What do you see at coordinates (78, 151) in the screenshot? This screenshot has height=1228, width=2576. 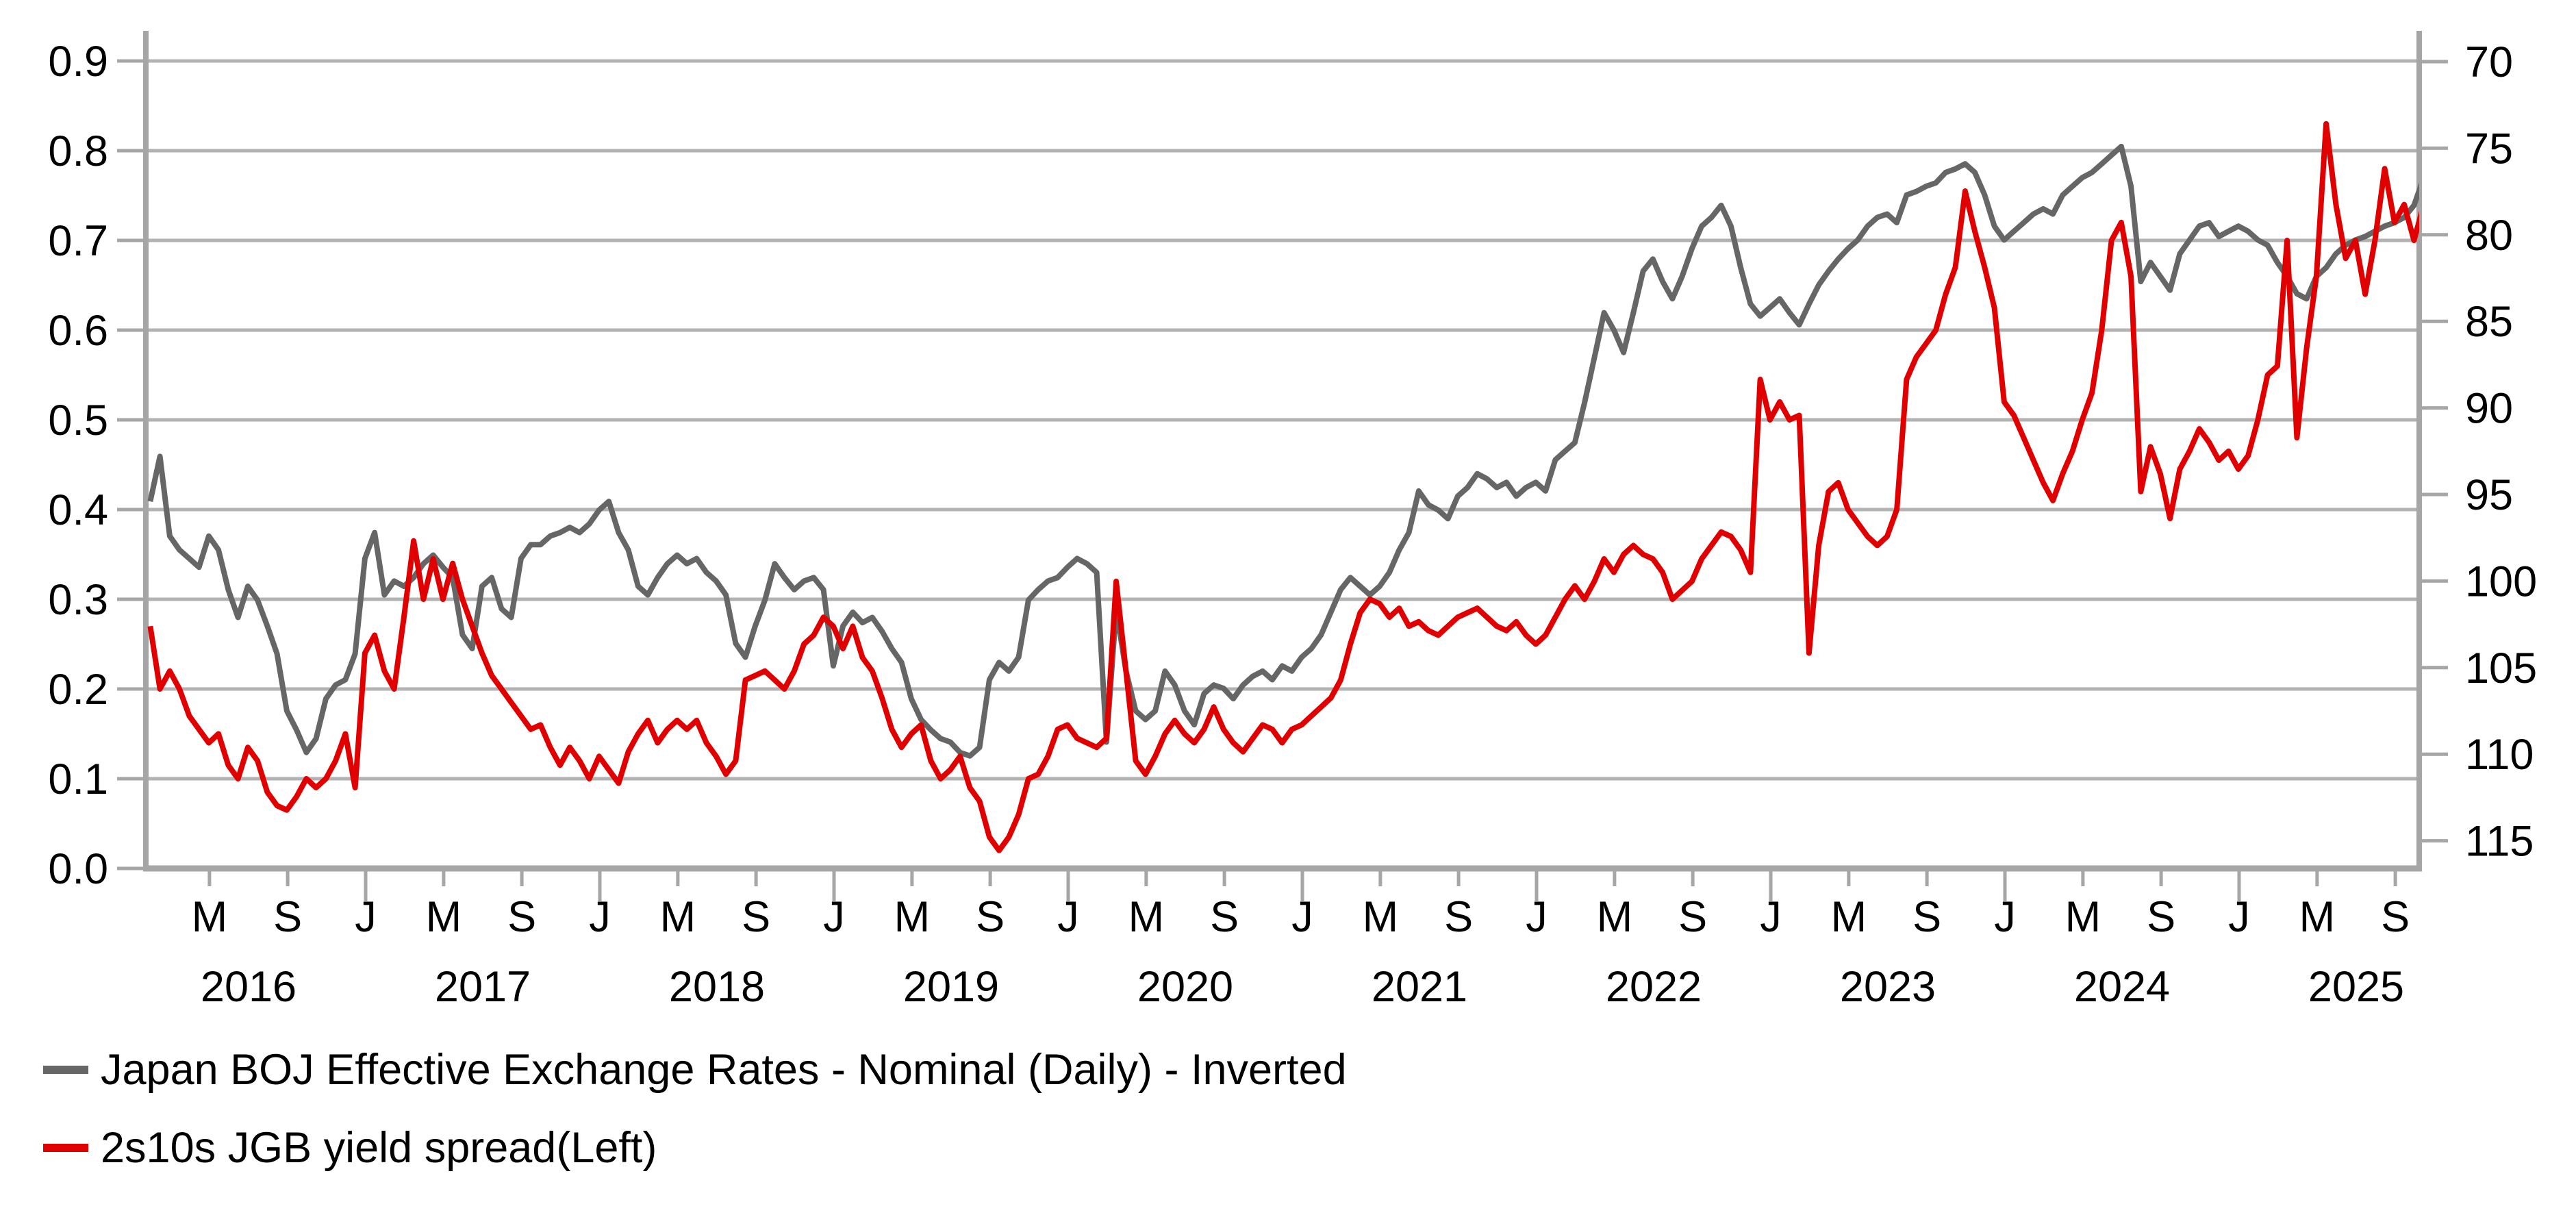 I see `left-axis-tick-label: 0.8` at bounding box center [78, 151].